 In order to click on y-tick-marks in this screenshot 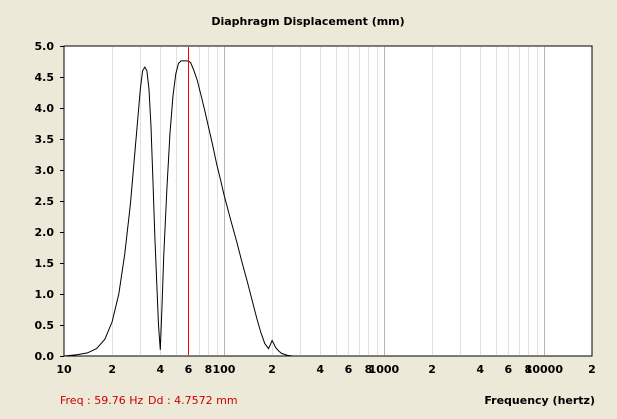, I will do `click(62, 201)`.